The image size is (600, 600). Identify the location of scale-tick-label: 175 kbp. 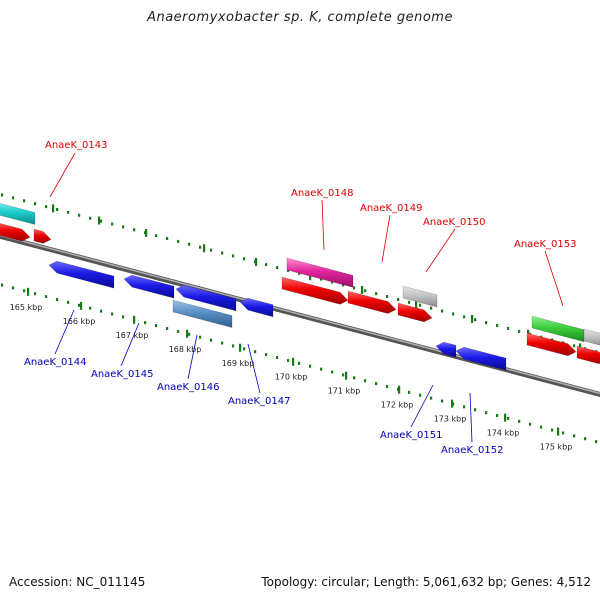
(556, 447).